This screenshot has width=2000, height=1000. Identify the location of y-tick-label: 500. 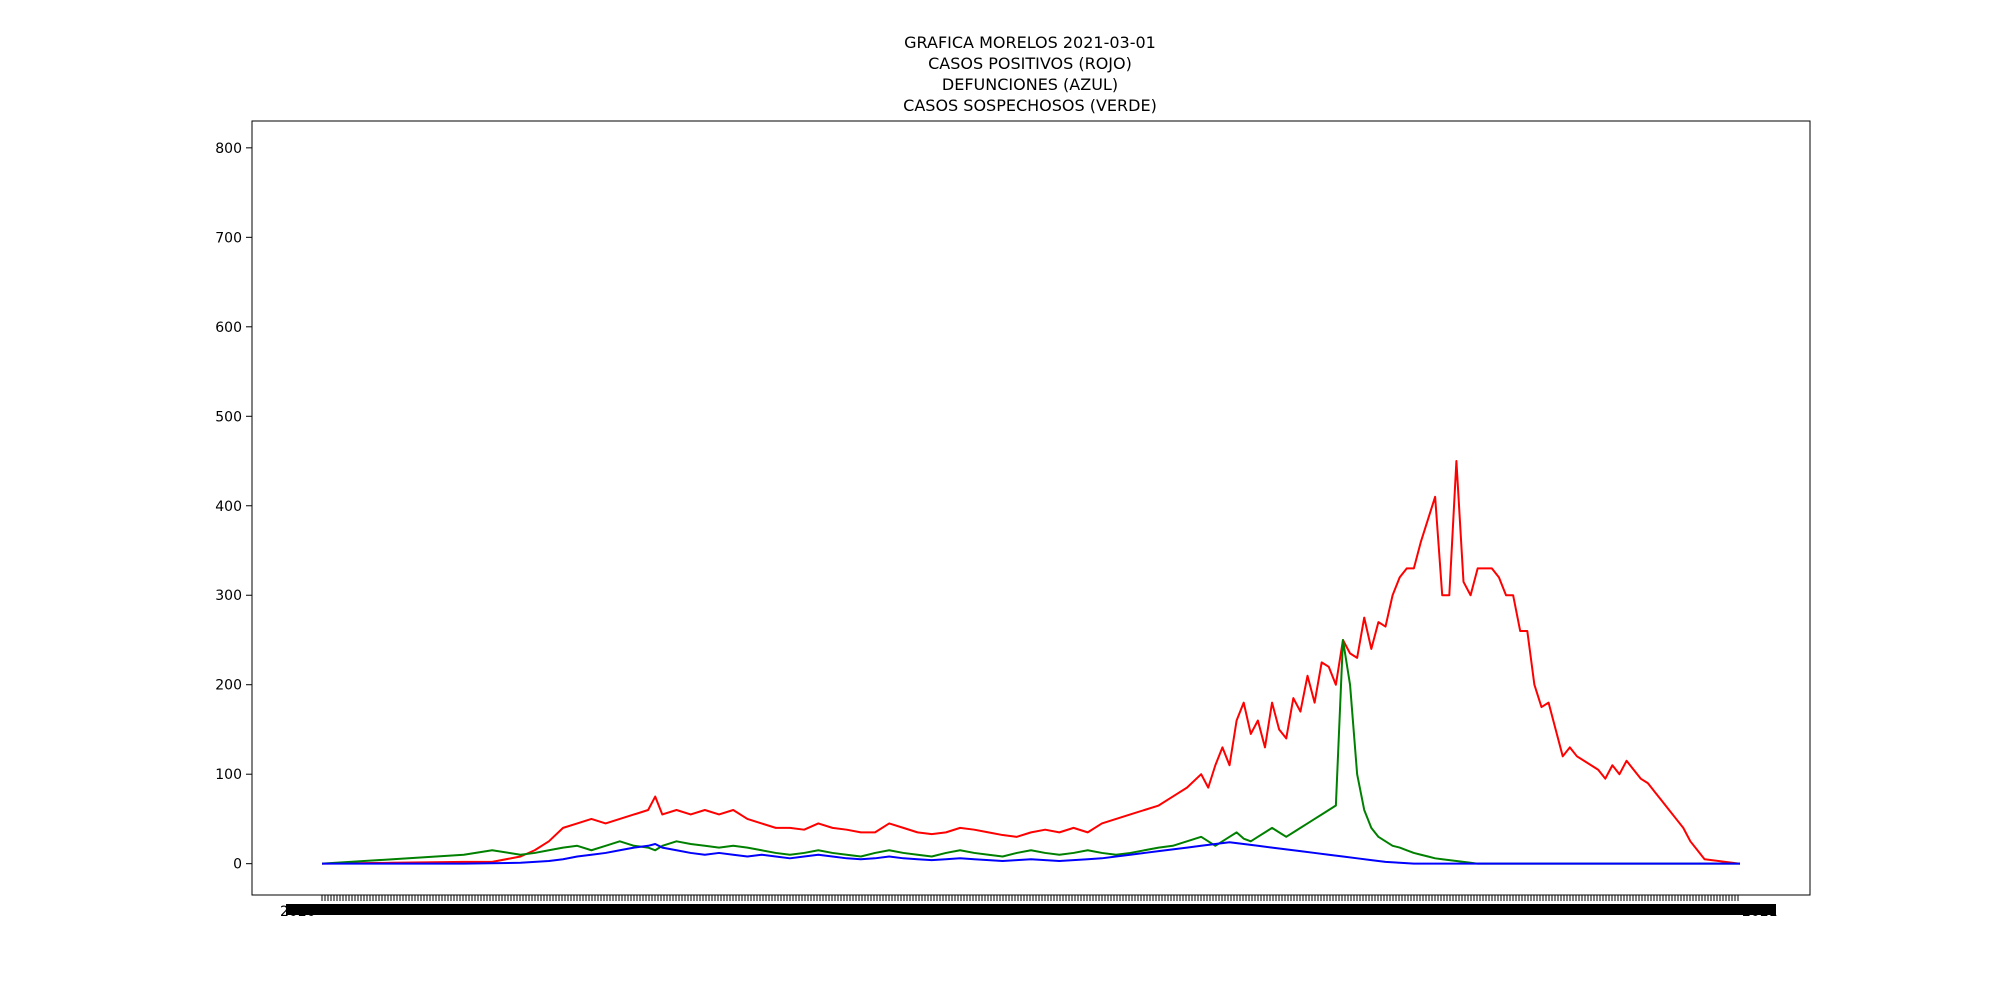
(228, 417).